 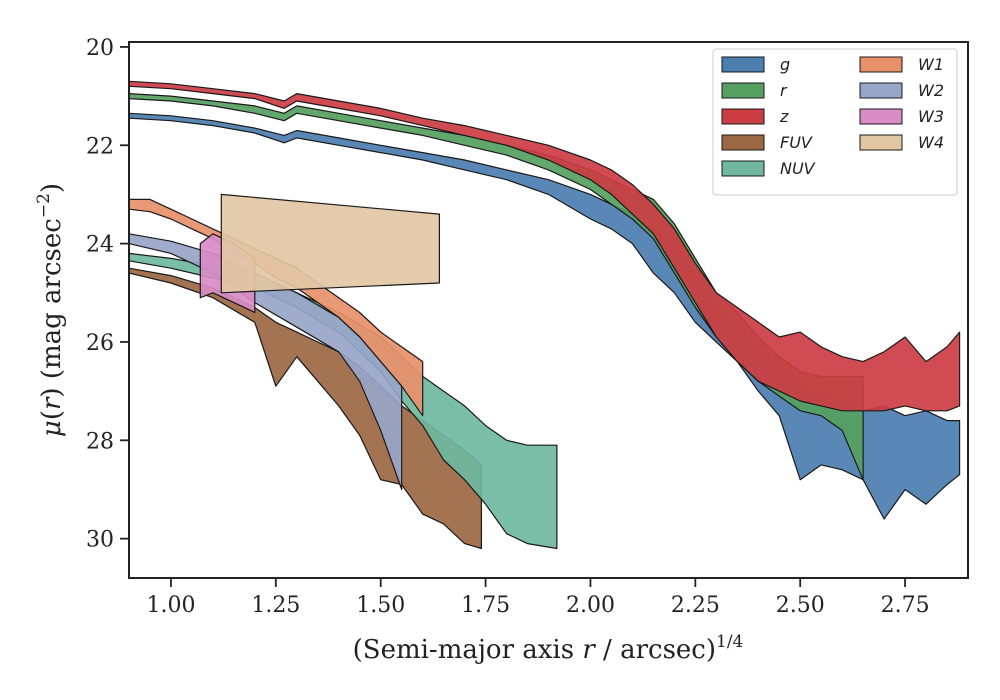 I want to click on x-tick-label: 2.50, so click(x=800, y=605).